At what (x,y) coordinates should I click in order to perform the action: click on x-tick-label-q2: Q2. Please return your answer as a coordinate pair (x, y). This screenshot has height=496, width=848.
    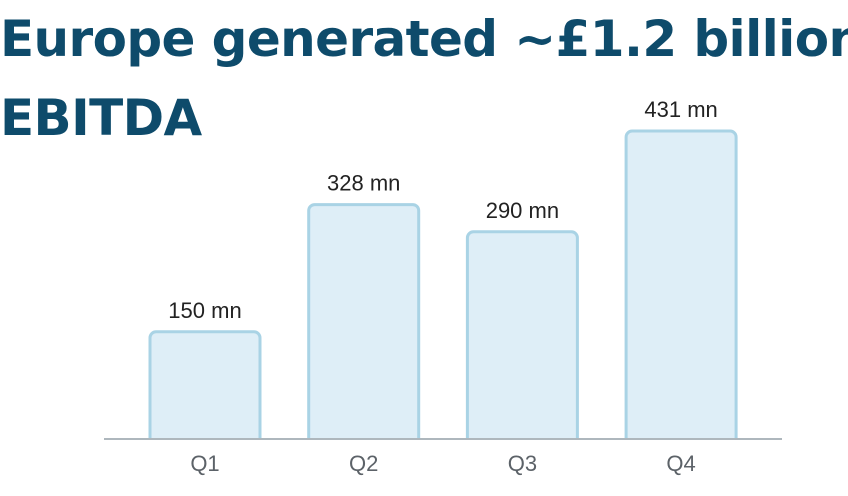
    Looking at the image, I should click on (363, 463).